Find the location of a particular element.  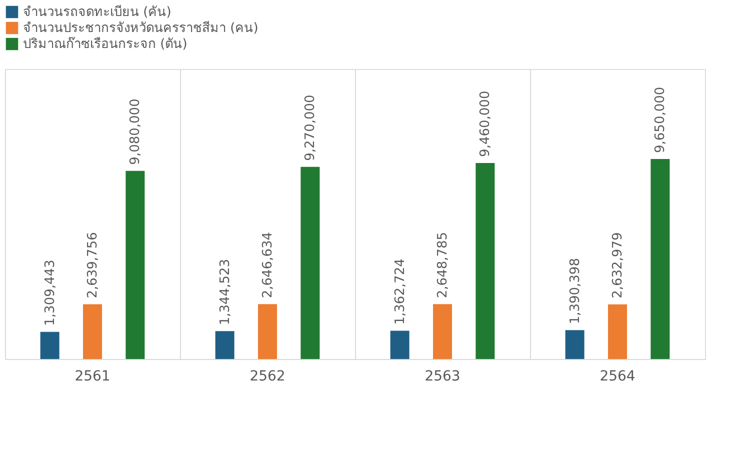

data-label: 1,362,724 is located at coordinates (400, 291).